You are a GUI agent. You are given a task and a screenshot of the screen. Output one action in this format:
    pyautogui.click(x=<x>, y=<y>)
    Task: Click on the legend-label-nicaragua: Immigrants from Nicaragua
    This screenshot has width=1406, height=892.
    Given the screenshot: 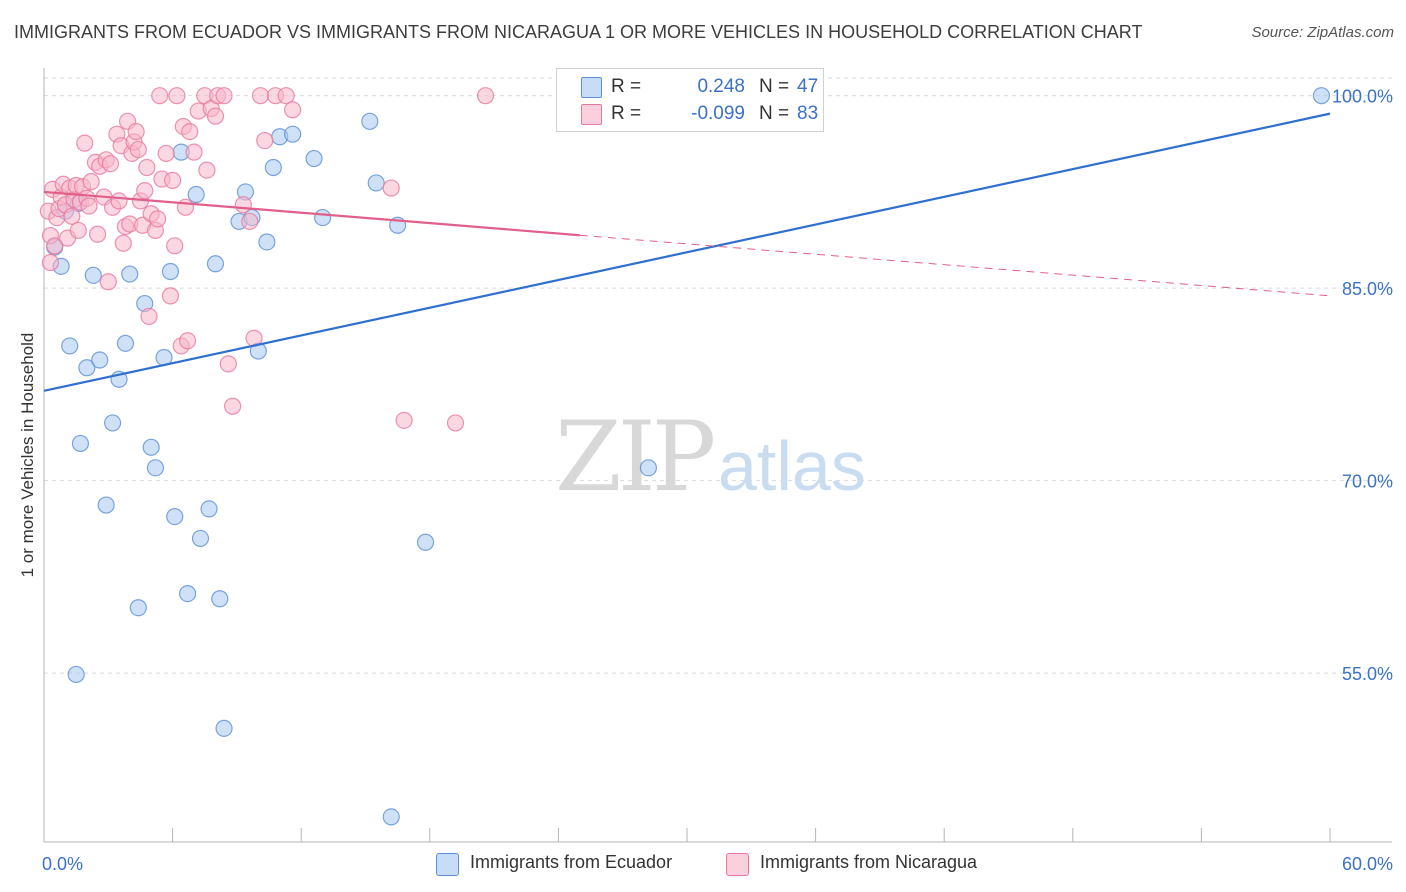 What is the action you would take?
    pyautogui.click(x=869, y=862)
    